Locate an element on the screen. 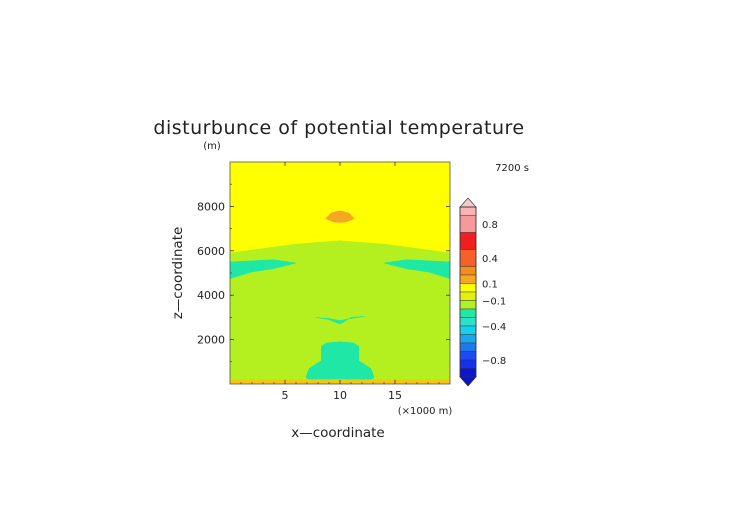 This screenshot has height=532, width=752. region-cool-lobe-right is located at coordinates (416, 269).